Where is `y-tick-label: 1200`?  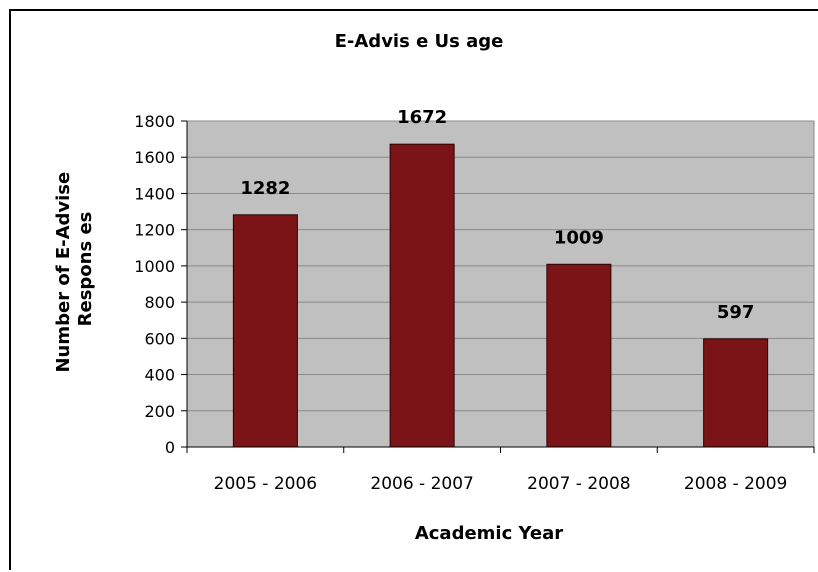 y-tick-label: 1200 is located at coordinates (154, 230).